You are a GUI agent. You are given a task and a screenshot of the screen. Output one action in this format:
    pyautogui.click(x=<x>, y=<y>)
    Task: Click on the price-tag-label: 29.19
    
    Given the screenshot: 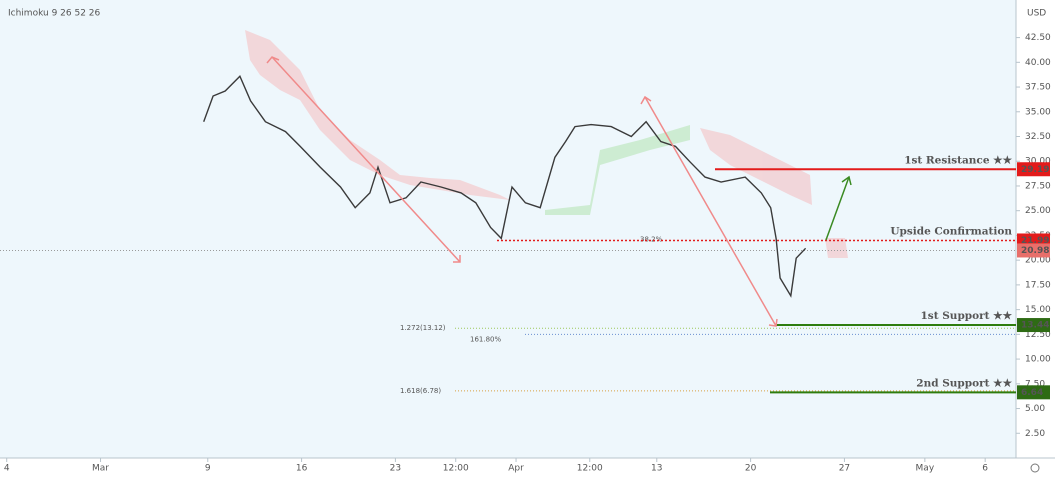 What is the action you would take?
    pyautogui.click(x=1035, y=170)
    